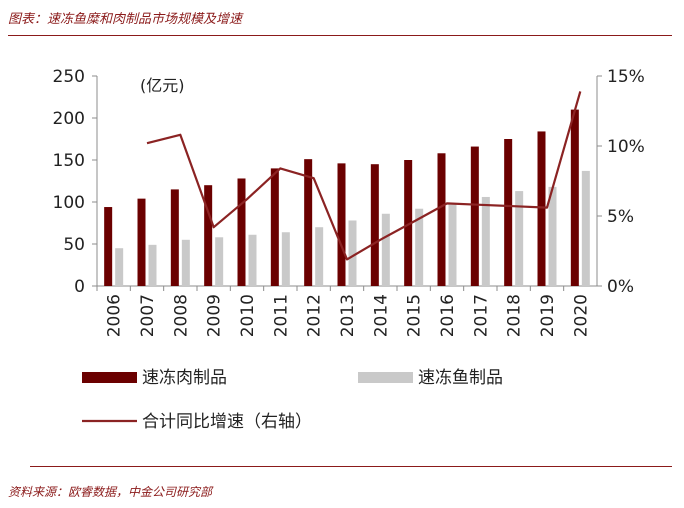 Image resolution: width=684 pixels, height=508 pixels. What do you see at coordinates (448, 315) in the screenshot?
I see `x-tick-label: 2016` at bounding box center [448, 315].